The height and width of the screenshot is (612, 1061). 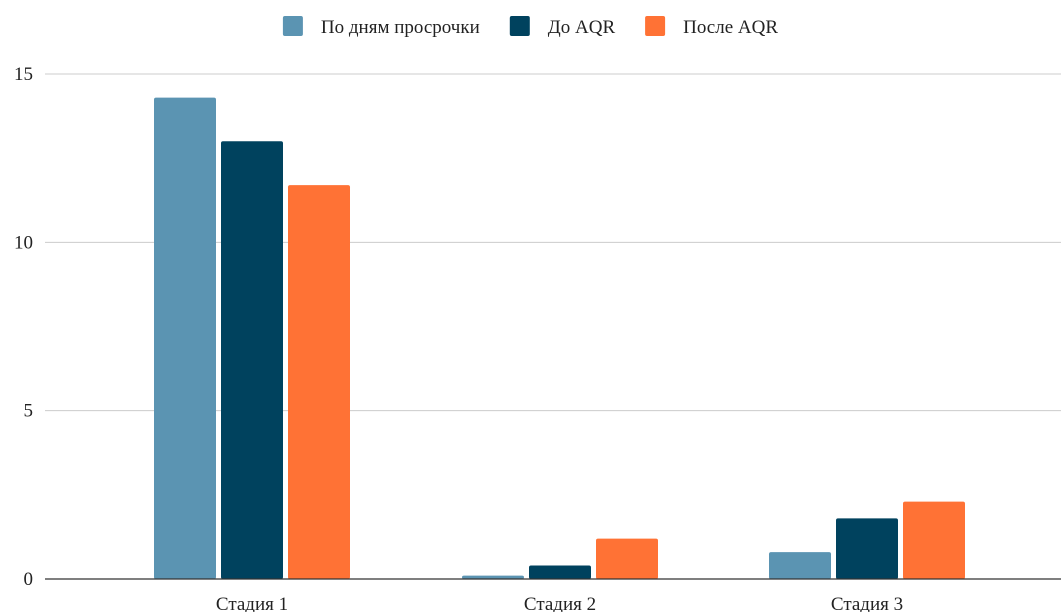 I want to click on bar-по-дням-просрочки-стадия-2, so click(x=493, y=577).